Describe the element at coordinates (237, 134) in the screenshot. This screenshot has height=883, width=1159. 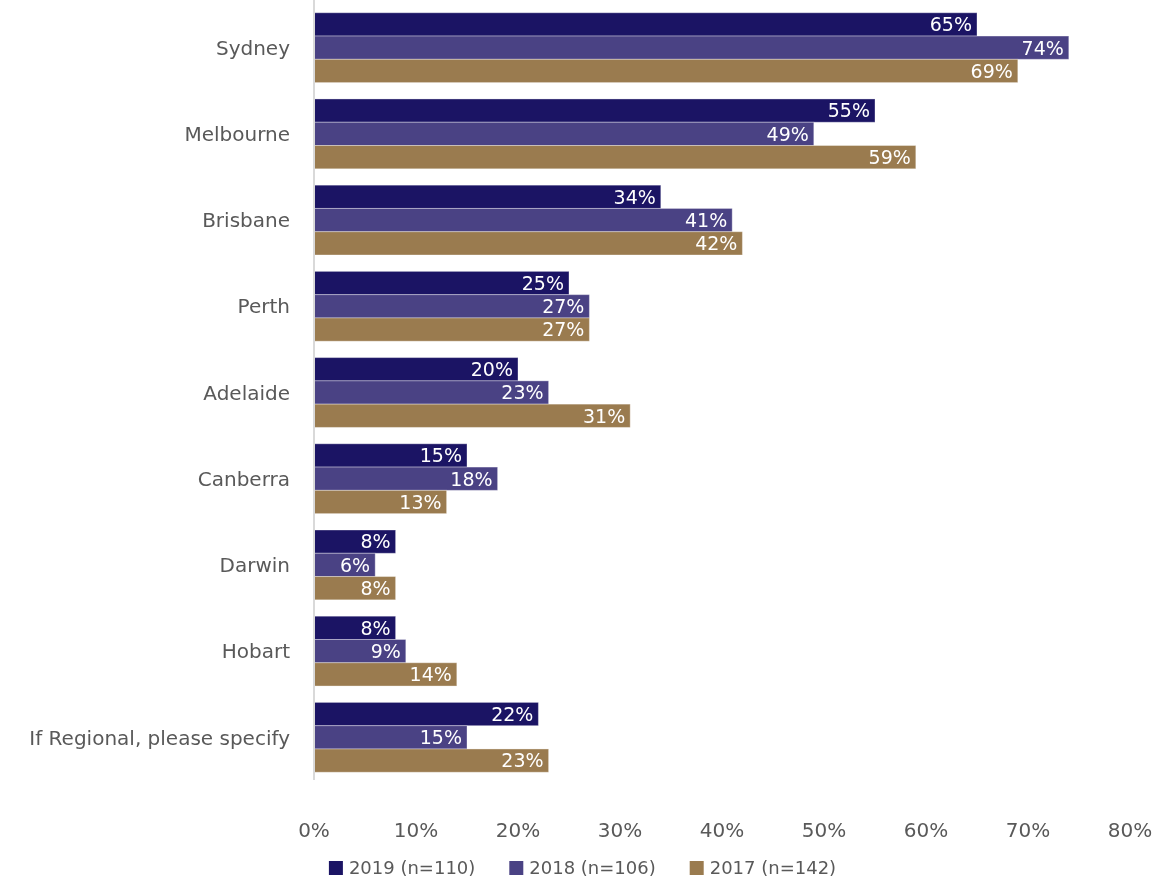
I see `y-tick-label: Melbourne` at that location.